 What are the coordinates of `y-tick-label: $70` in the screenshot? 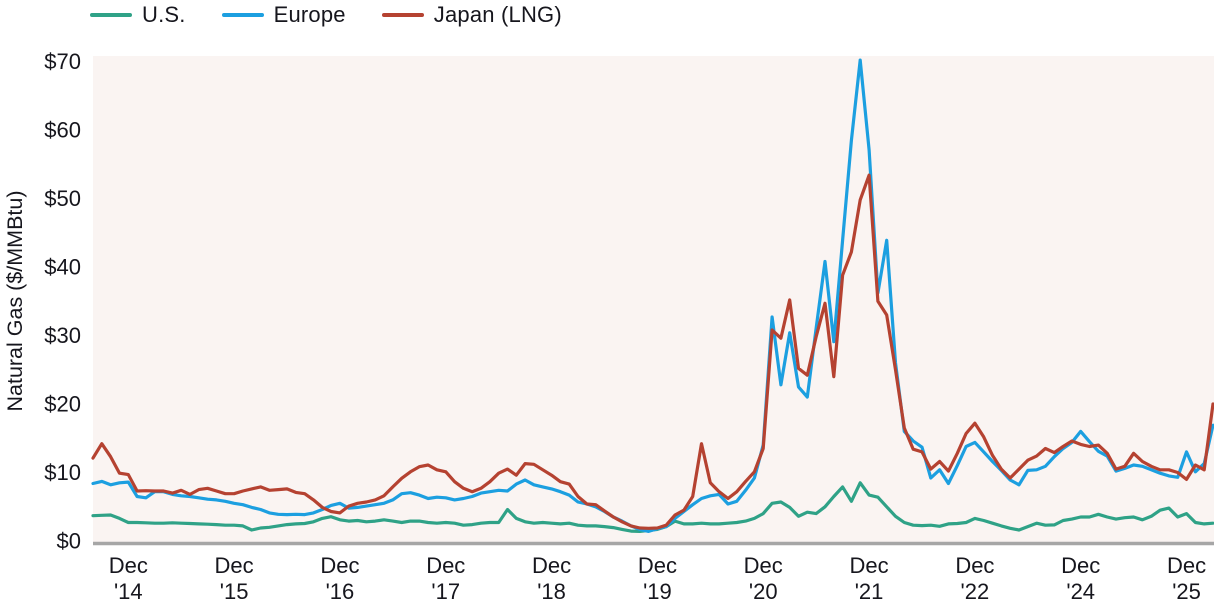 It's located at (62, 61).